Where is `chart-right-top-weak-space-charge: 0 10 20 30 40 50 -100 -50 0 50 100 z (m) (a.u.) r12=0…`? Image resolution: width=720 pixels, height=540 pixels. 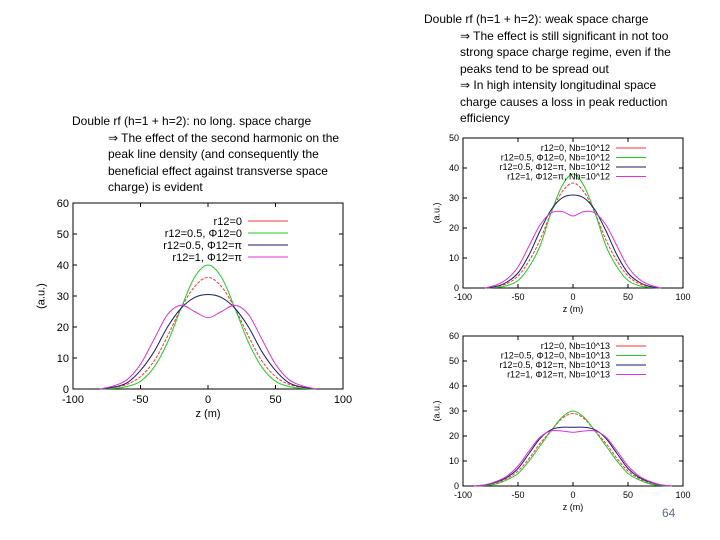 chart-right-top-weak-space-charge: 0 10 20 30 40 50 -100 -50 0 50 100 z (m) (a.u.) r12=0… is located at coordinates (561, 223).